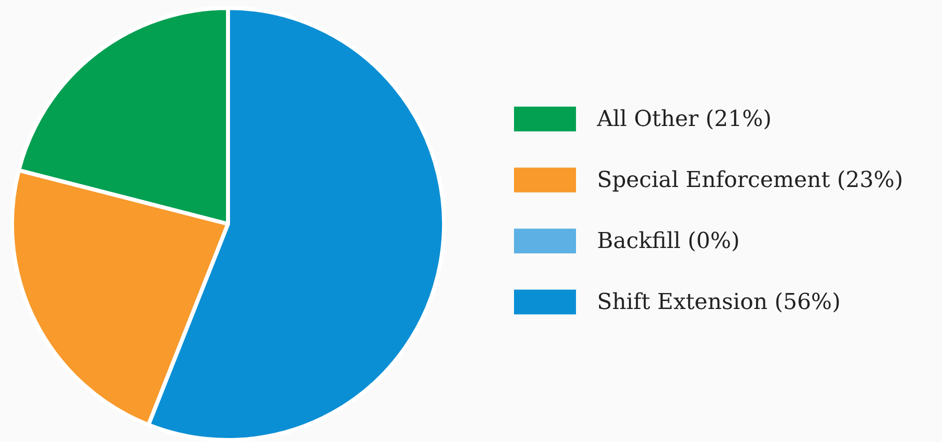  Describe the element at coordinates (719, 302) in the screenshot. I see `legend-label: Shift Extension (56%)` at that location.